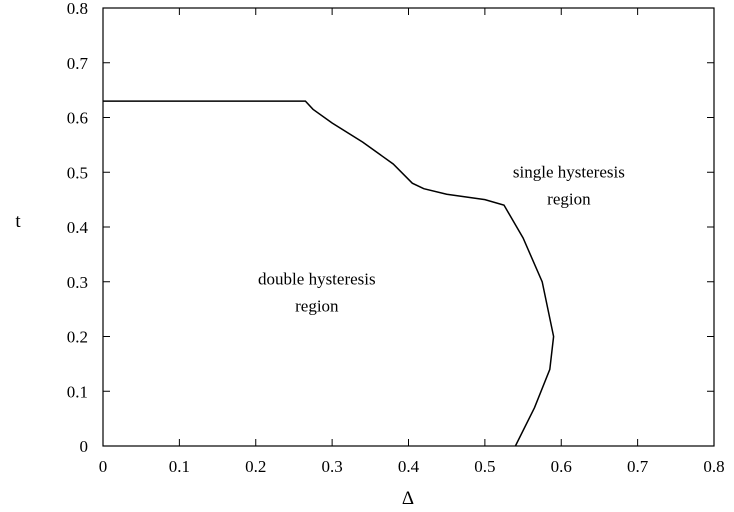  I want to click on x-tick-label: 0.4, so click(409, 466).